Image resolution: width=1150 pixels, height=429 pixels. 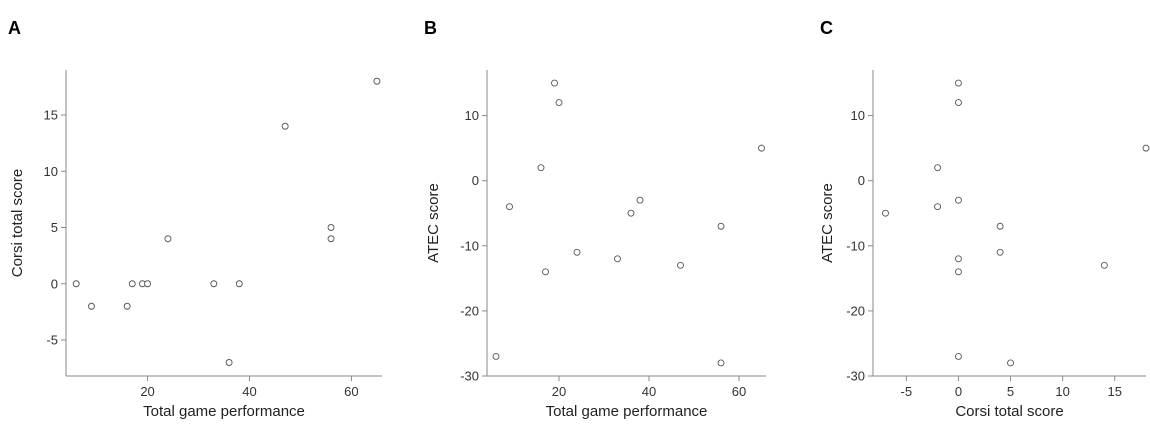 I want to click on panel-letter: C, so click(x=826, y=28).